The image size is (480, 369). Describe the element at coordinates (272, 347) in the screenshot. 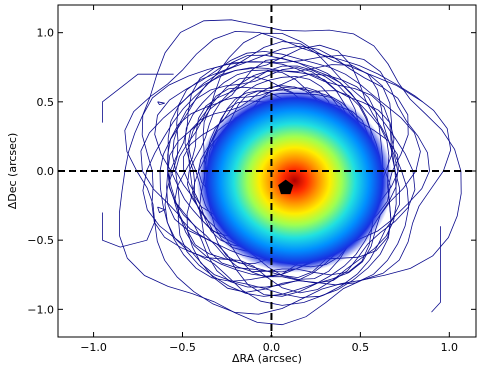

I see `x-tick-label: 0.0` at that location.